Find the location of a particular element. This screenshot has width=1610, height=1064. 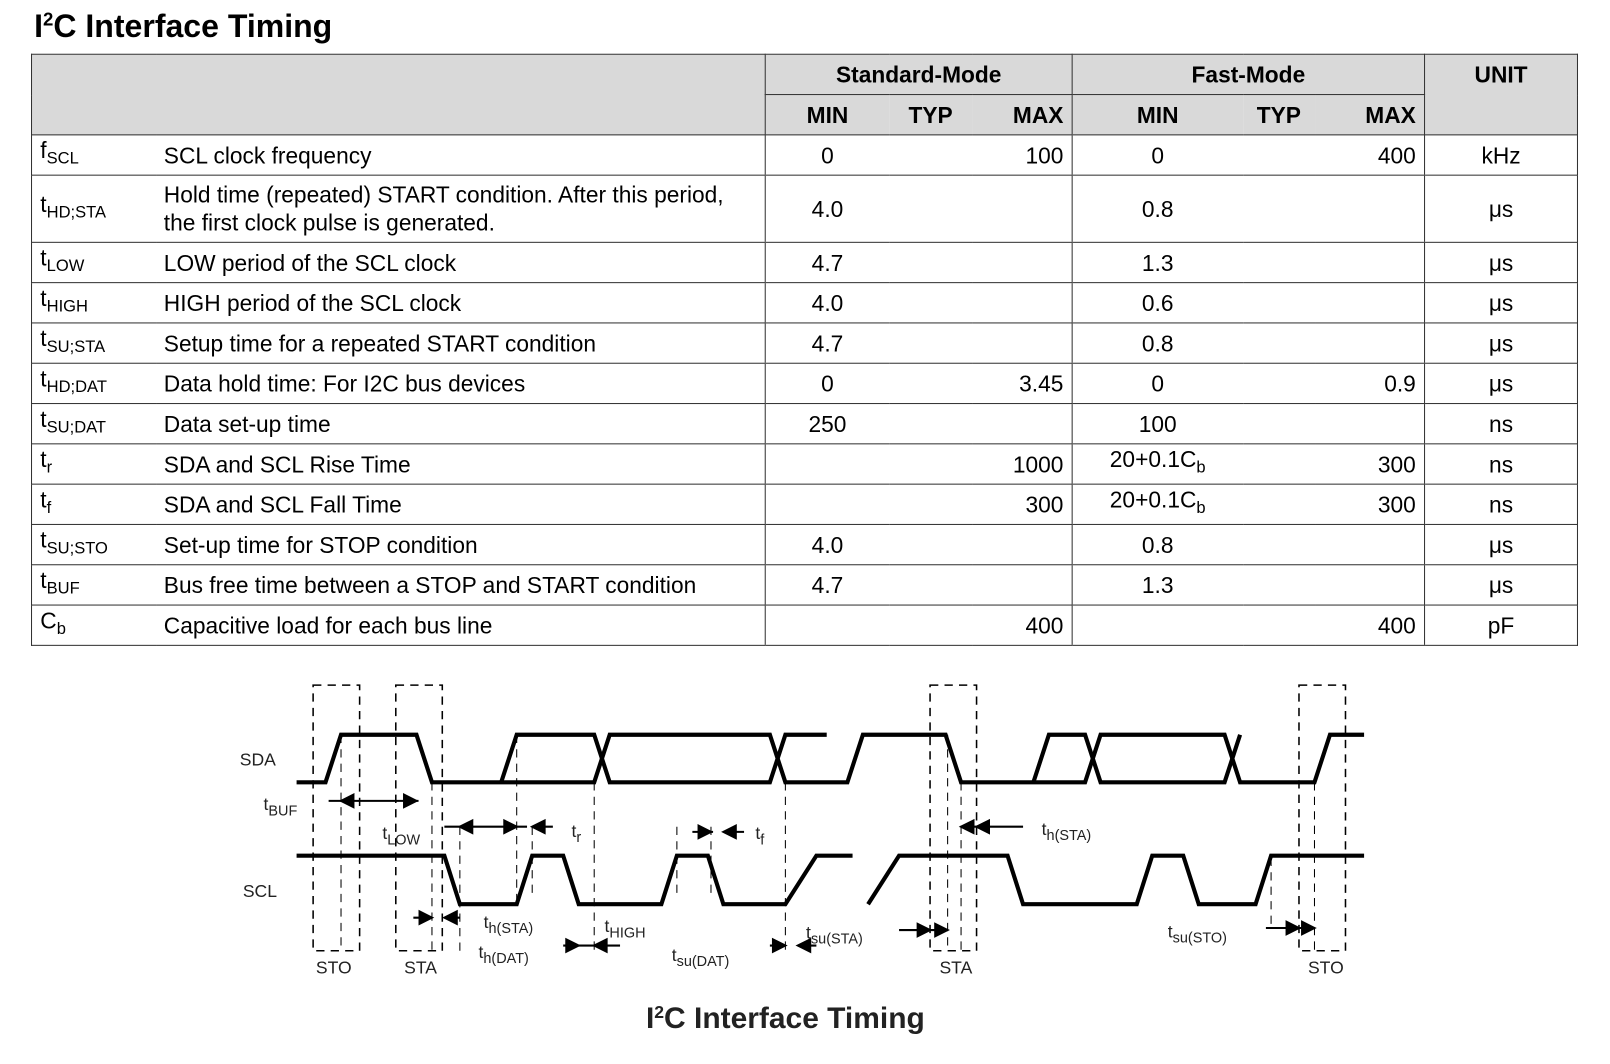

caption-sup: 2 is located at coordinates (659, 1012).